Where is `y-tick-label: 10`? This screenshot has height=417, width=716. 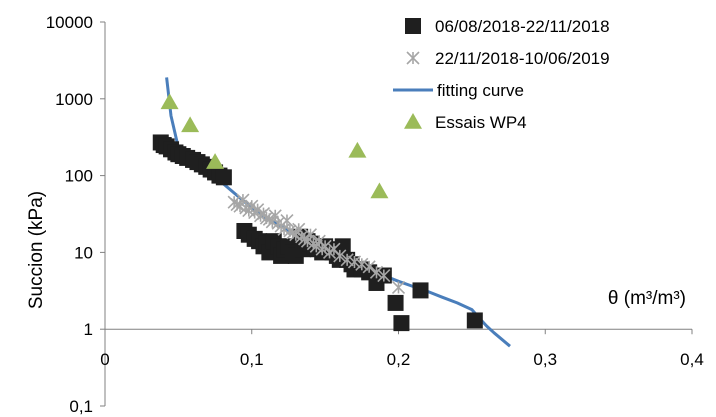
y-tick-label: 10 is located at coordinates (83, 252).